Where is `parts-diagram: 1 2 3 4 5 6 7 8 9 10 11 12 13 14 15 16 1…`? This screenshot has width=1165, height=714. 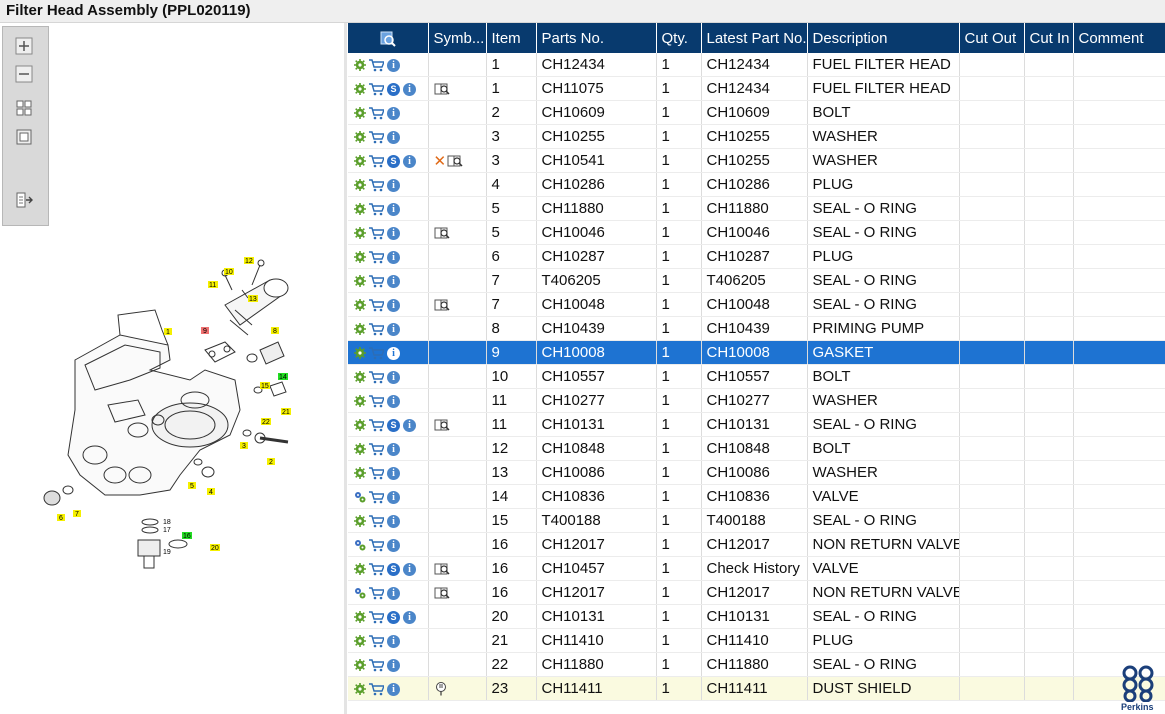
parts-diagram: 1 2 3 4 5 6 7 8 9 10 11 12 13 14 15 16 1… is located at coordinates (180, 420).